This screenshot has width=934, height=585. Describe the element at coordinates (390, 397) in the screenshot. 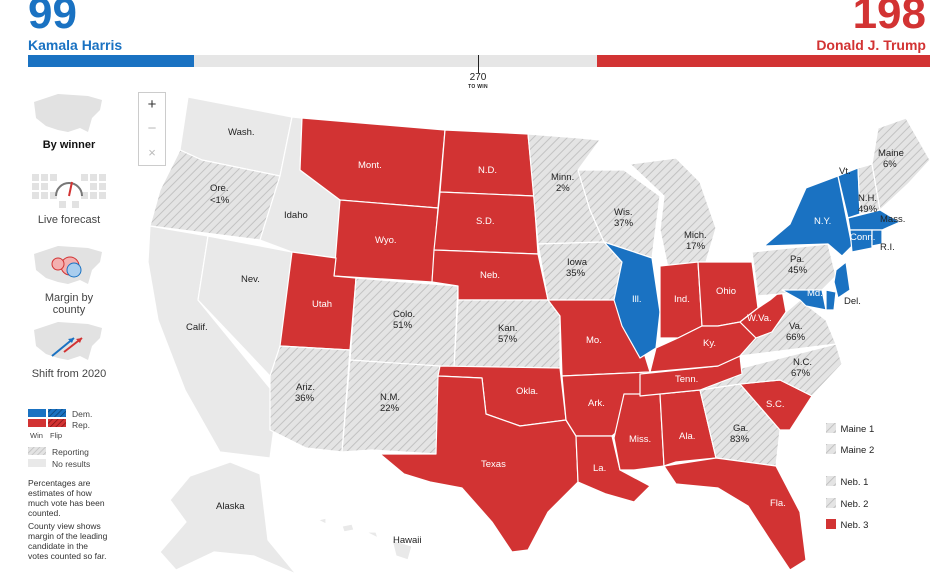

I see `label-nm: N.M.` at that location.